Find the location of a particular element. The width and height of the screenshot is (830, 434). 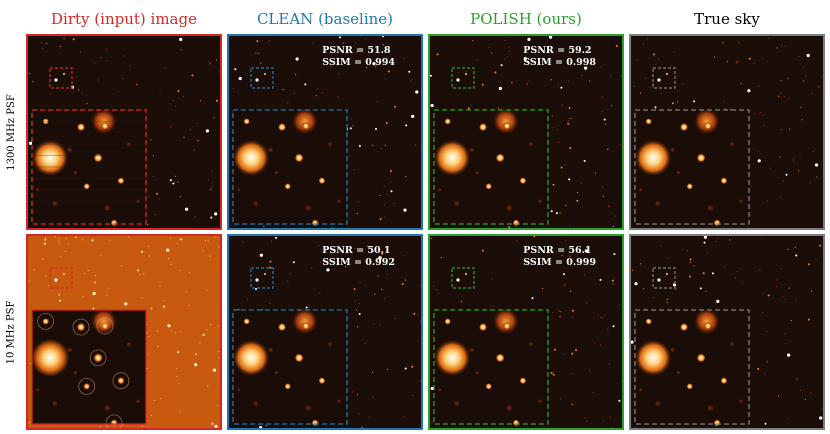

panel-clean-1300mhz: PSNR = 51.8 SSIM = 0.994 is located at coordinates (325, 132).